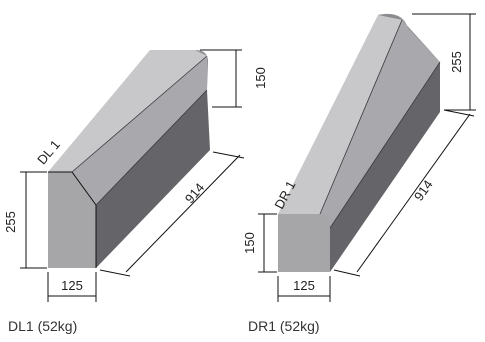 This screenshot has width=485, height=342. I want to click on dl1-side-face, so click(153, 179).